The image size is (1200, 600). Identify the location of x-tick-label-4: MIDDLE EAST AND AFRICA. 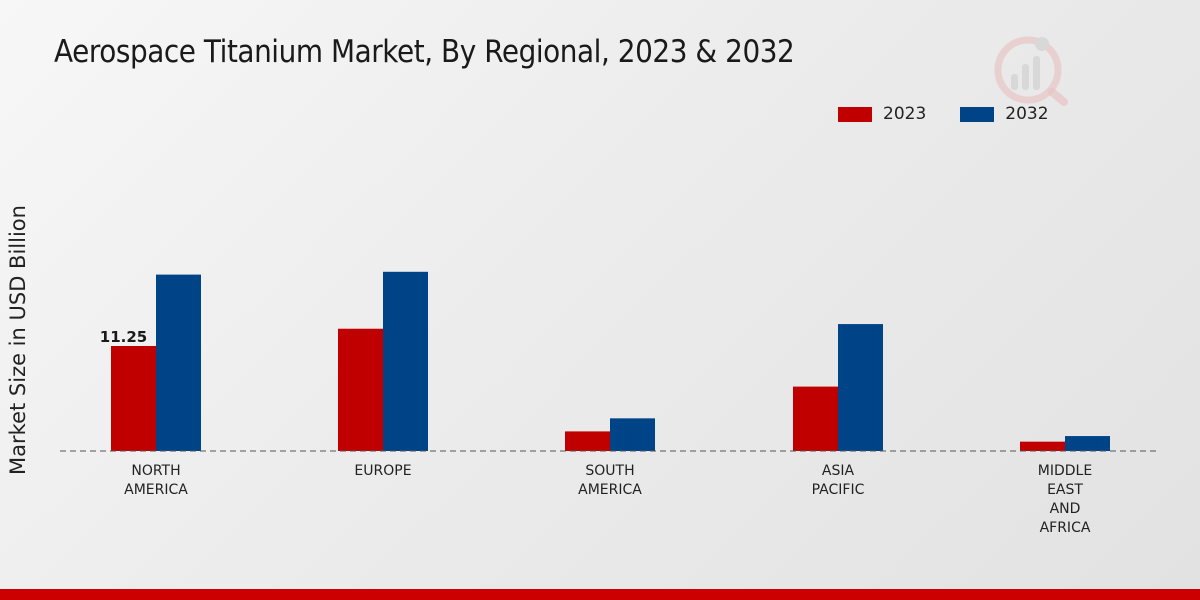
(1065, 499).